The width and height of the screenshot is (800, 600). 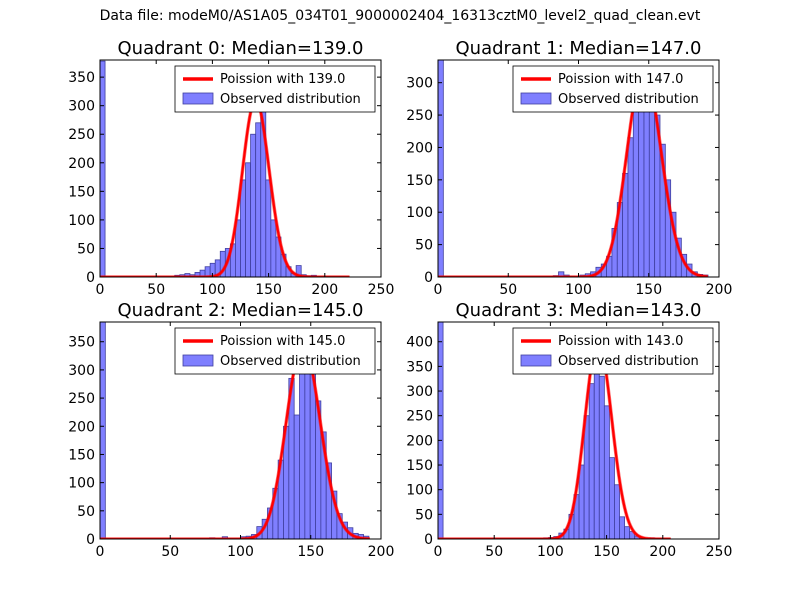 I want to click on legend-label-poisson: Poission with 145.0, so click(x=282, y=341).